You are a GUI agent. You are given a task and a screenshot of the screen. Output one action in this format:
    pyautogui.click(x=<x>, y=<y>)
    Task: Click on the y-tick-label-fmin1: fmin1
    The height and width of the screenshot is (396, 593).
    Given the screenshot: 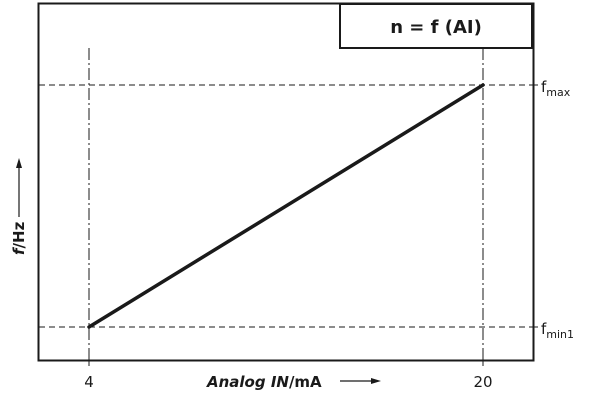 What is the action you would take?
    pyautogui.click(x=557, y=330)
    